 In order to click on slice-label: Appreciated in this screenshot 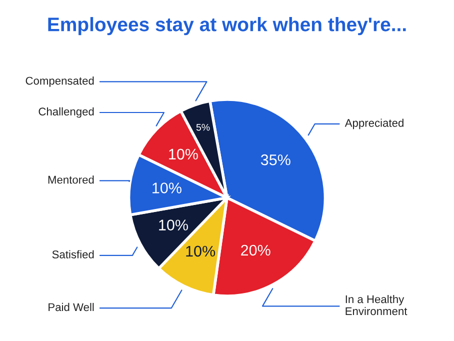, I will do `click(374, 124)`.